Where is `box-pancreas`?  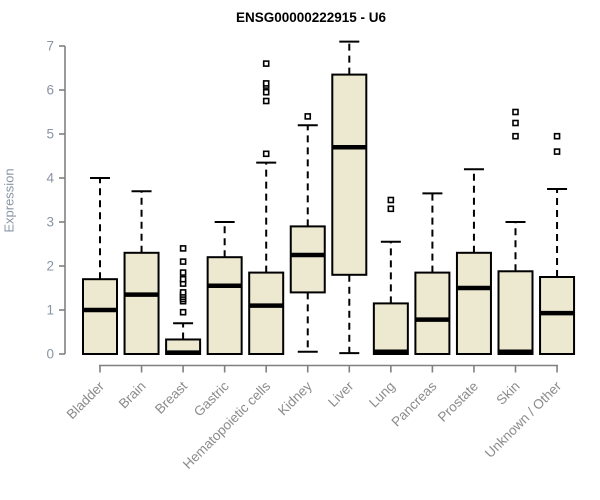 box-pancreas is located at coordinates (432, 313).